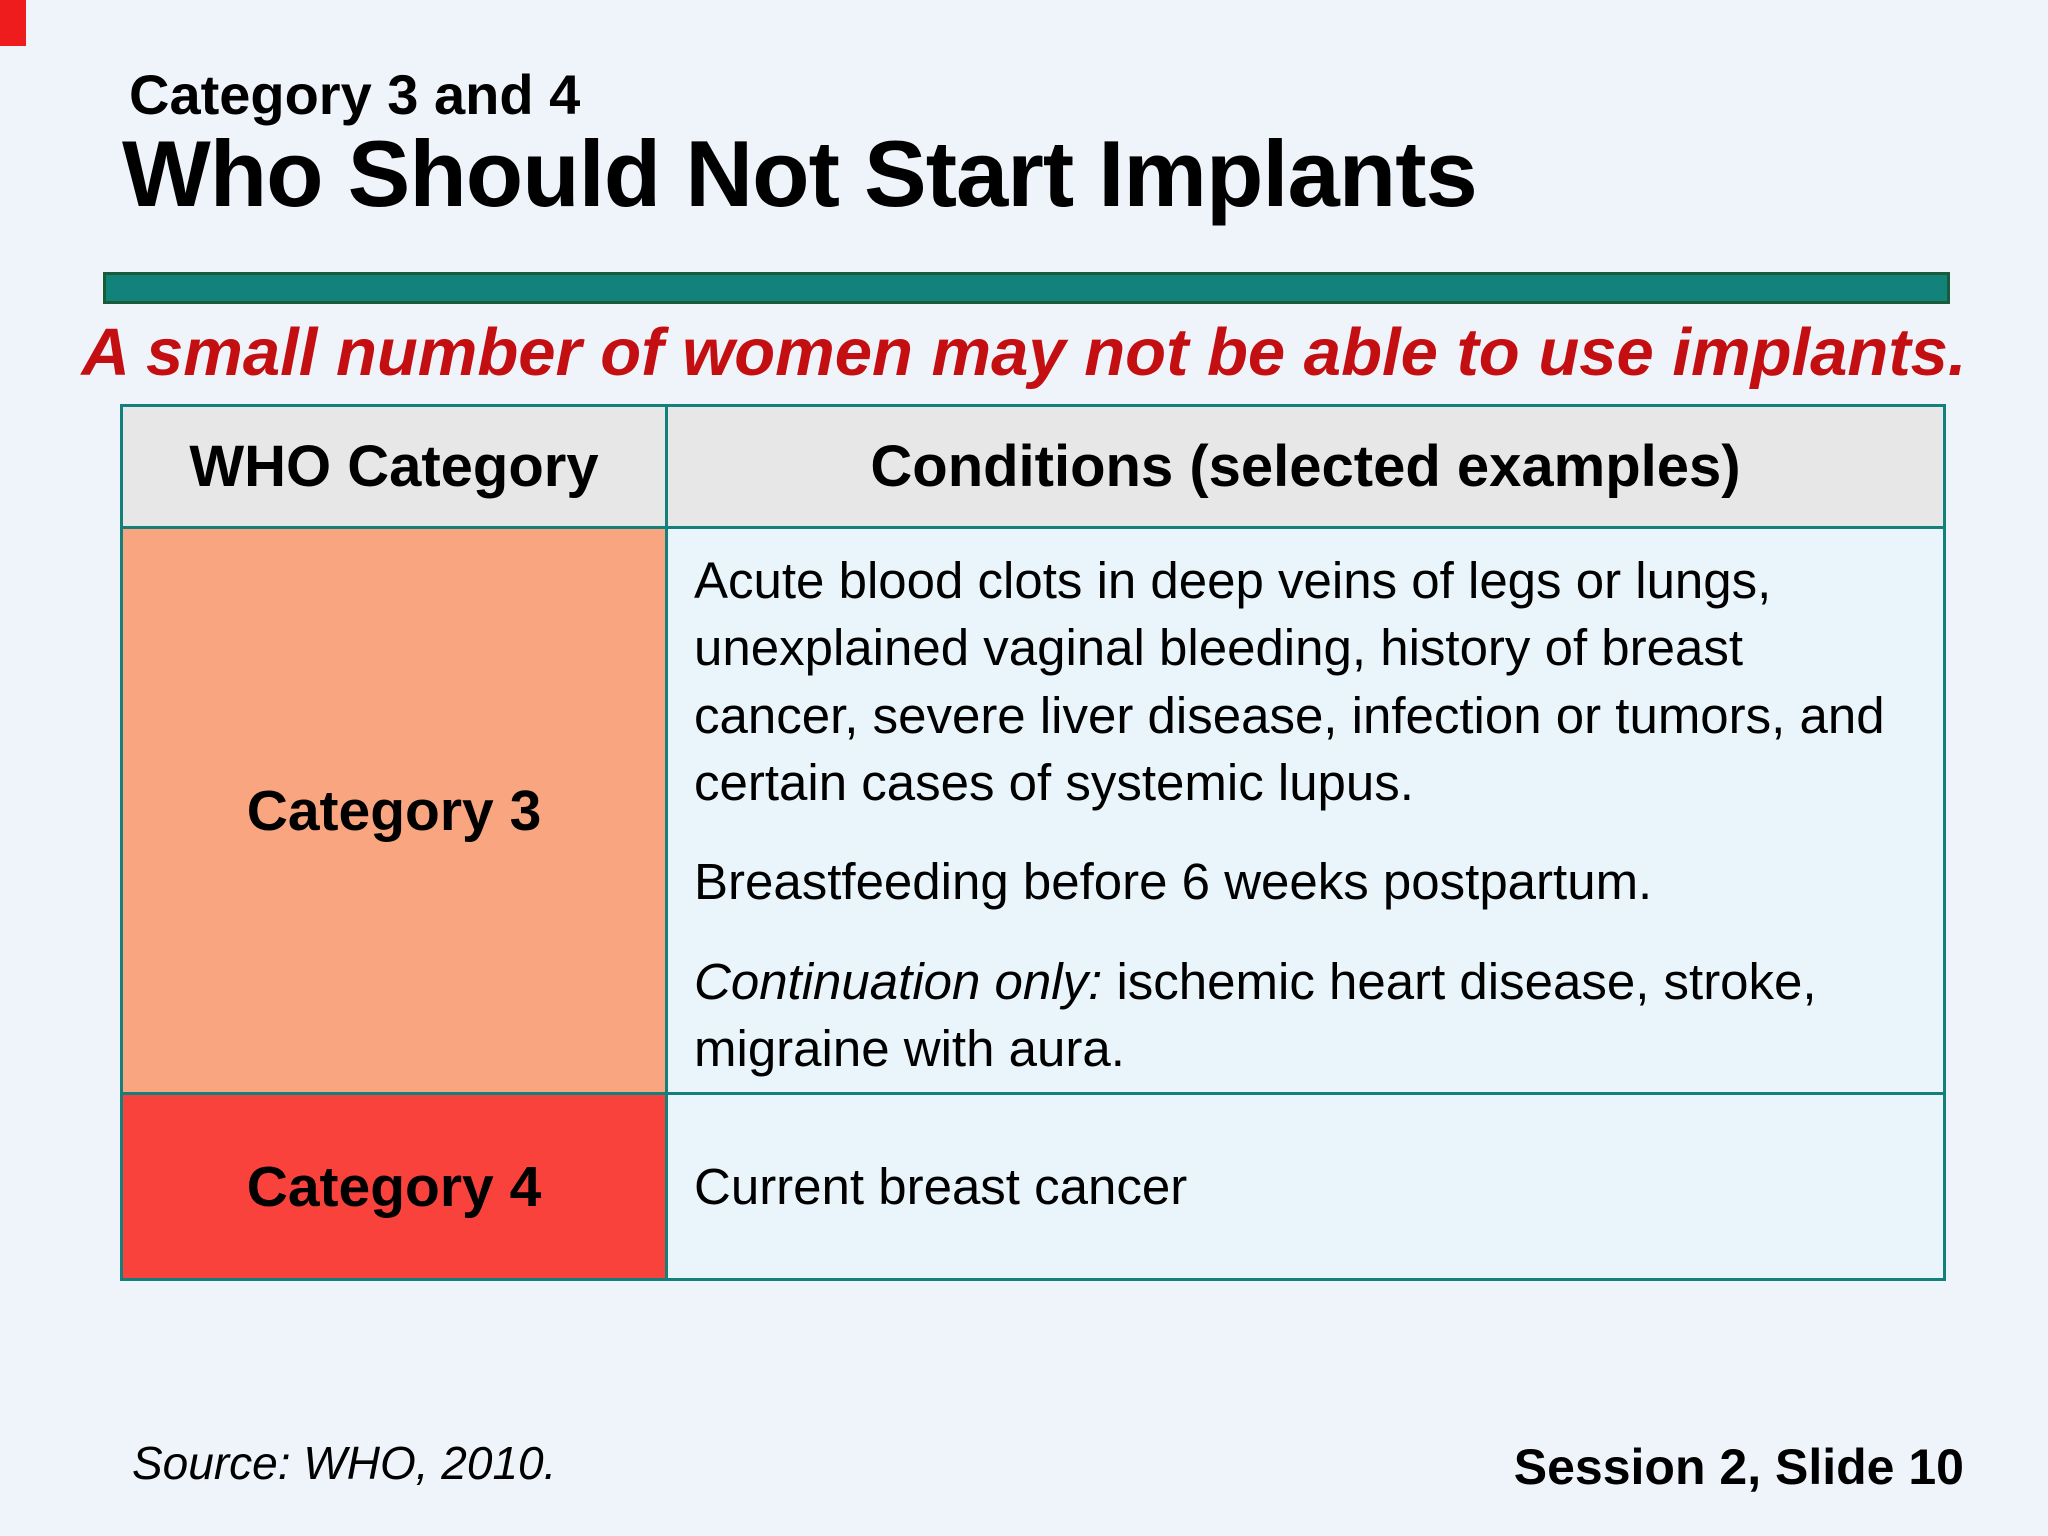  Describe the element at coordinates (898, 981) in the screenshot. I see `continuation-only-label: Continuation only:` at that location.